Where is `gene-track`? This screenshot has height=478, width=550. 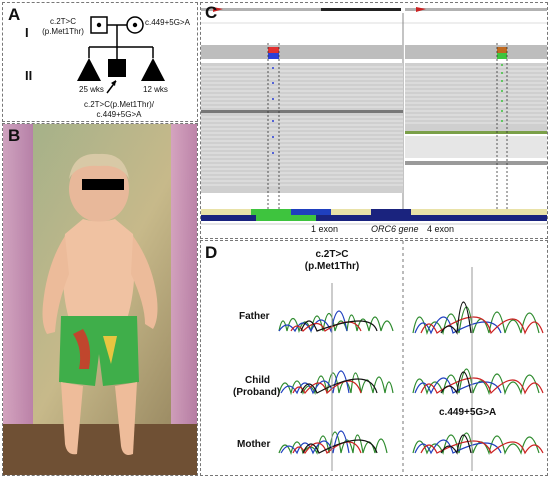
gene-track is located at coordinates (374, 218).